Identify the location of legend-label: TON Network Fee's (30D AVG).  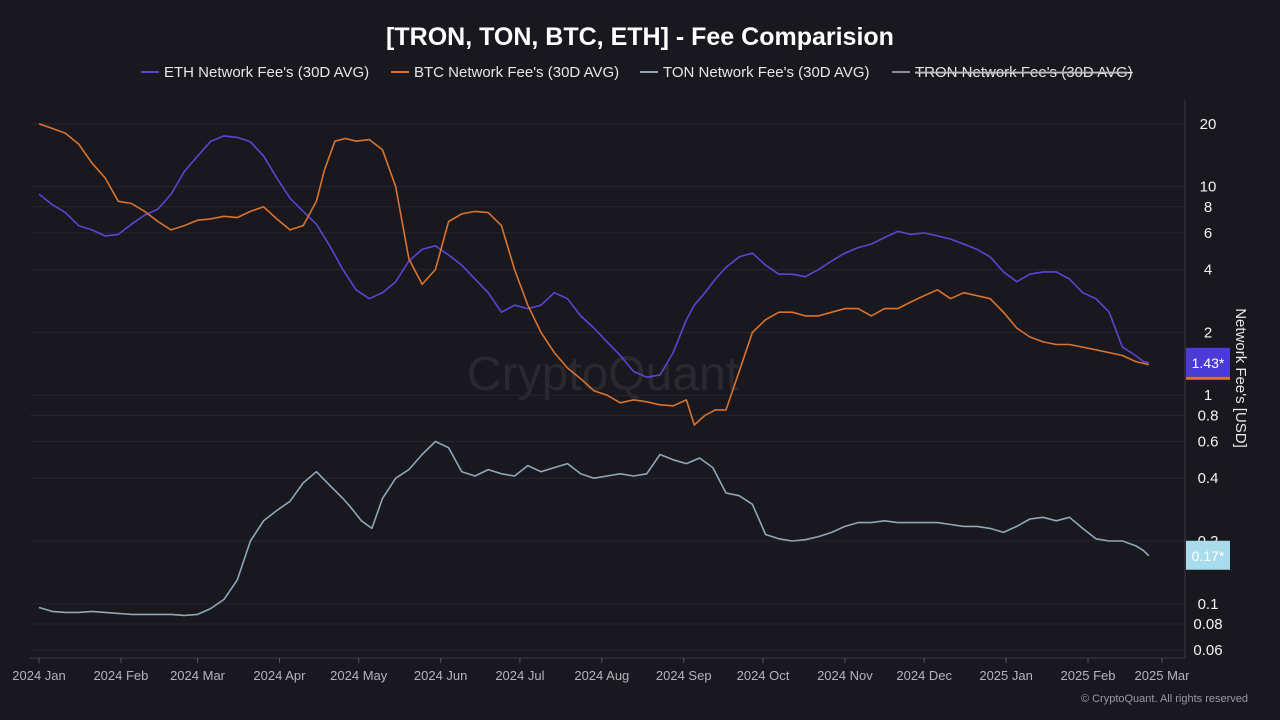
(766, 72).